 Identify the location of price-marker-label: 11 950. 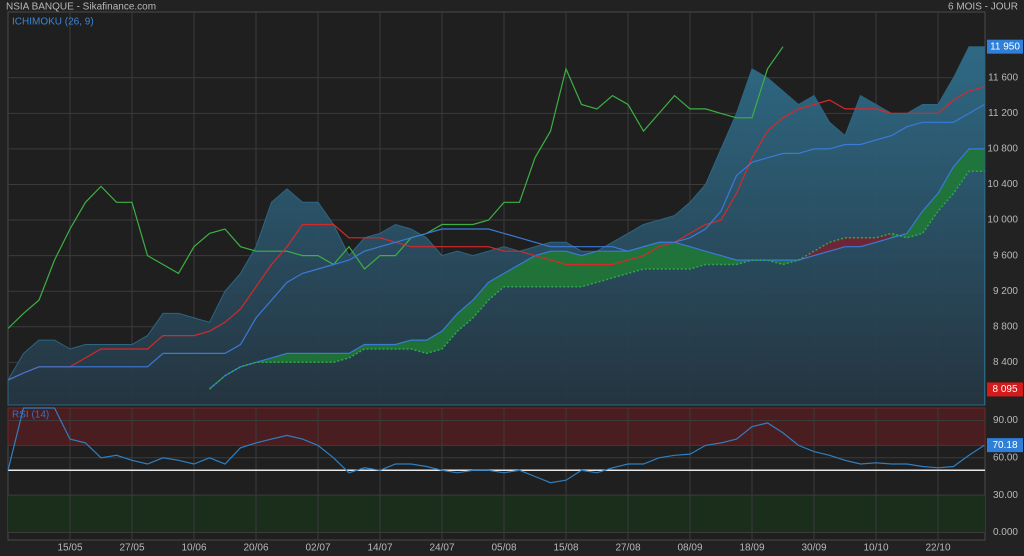
(1005, 46).